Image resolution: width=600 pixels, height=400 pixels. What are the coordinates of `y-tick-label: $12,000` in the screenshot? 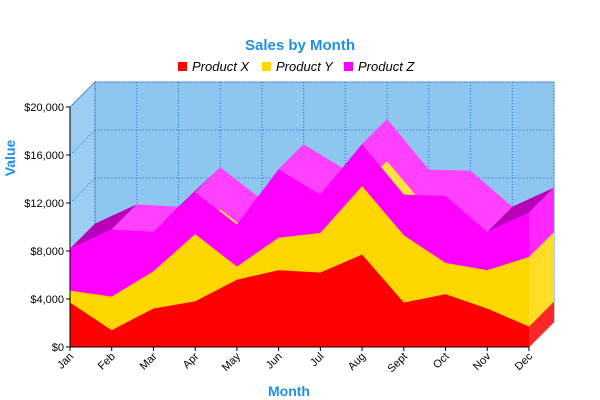 It's located at (44, 204).